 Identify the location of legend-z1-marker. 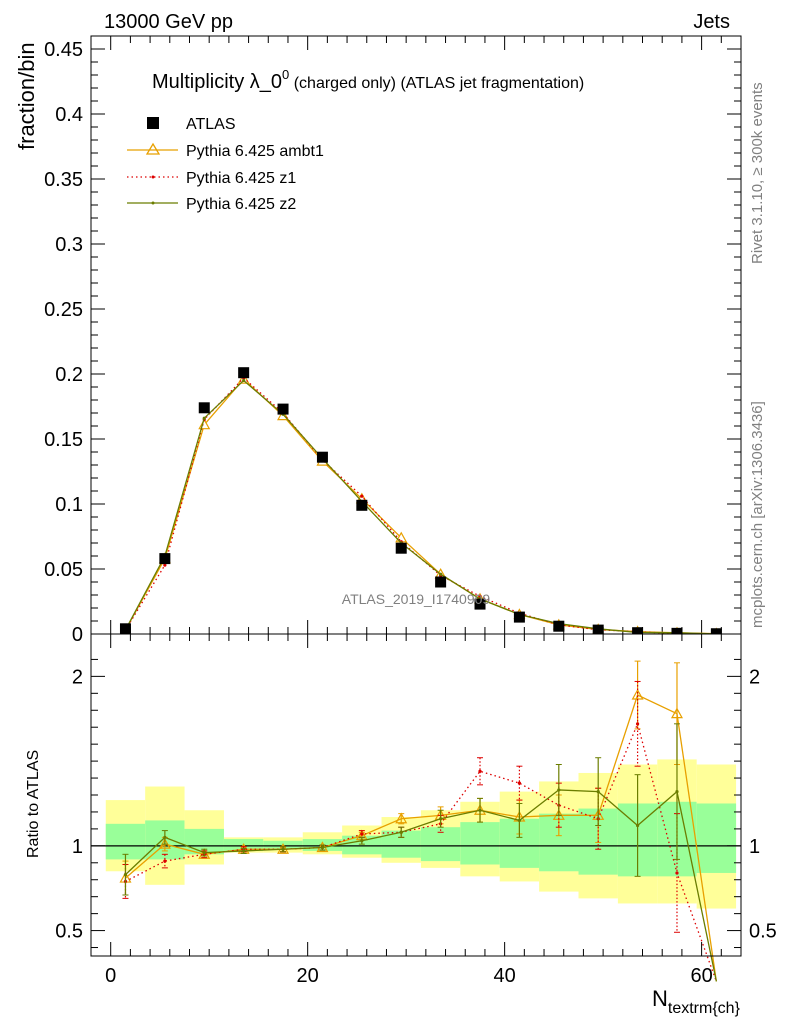
(153, 177).